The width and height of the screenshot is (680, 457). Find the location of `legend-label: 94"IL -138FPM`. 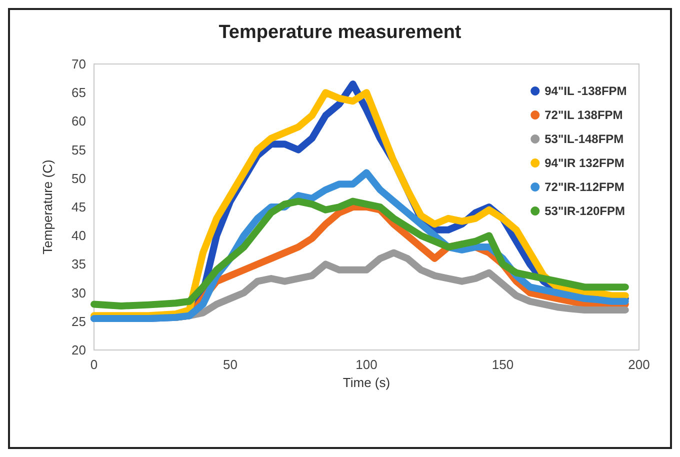

legend-label: 94"IL -138FPM is located at coordinates (585, 91).